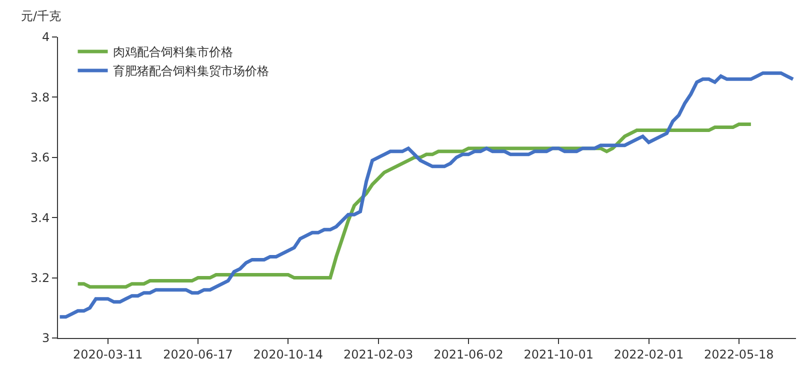 This screenshot has height=370, width=805. Describe the element at coordinates (46, 338) in the screenshot. I see `y-tick-label: 3` at that location.